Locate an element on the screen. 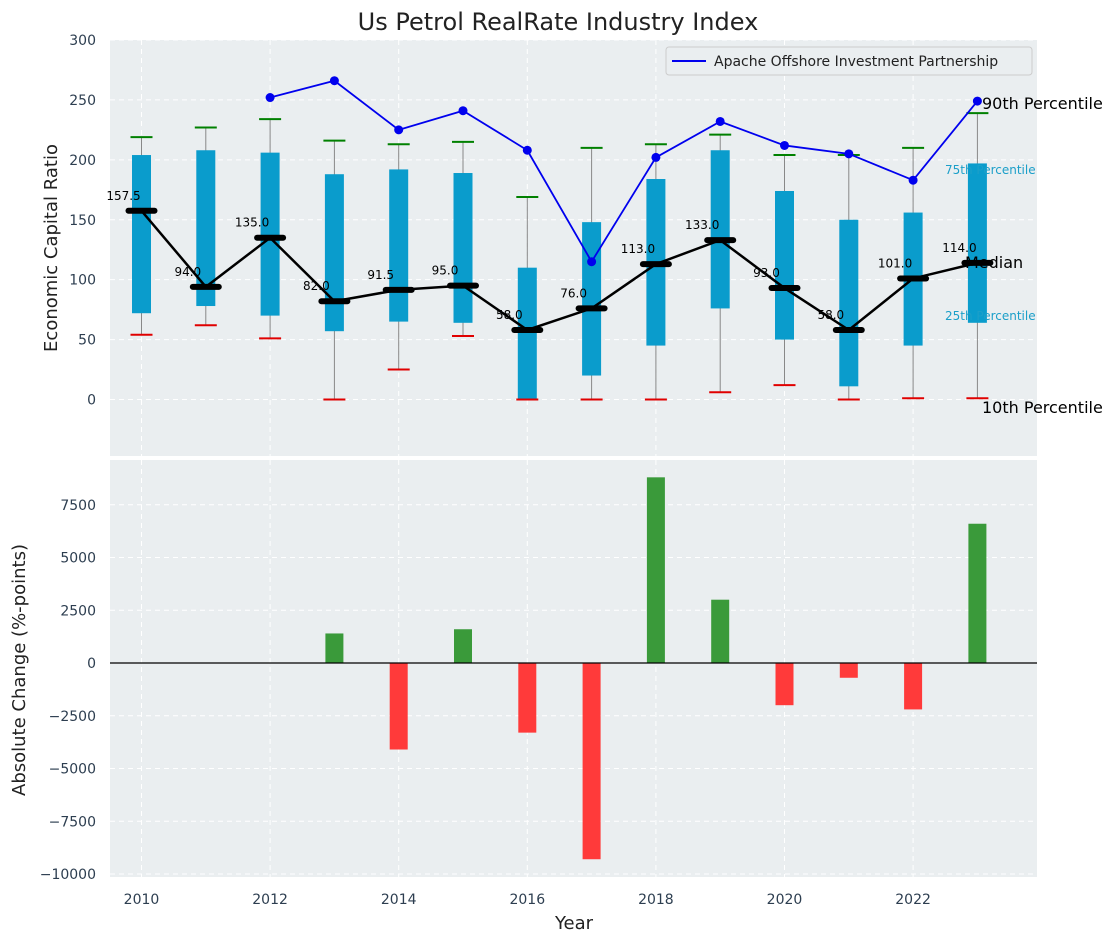 Image resolution: width=1117 pixels, height=942 pixels. median-line is located at coordinates (559, 270).